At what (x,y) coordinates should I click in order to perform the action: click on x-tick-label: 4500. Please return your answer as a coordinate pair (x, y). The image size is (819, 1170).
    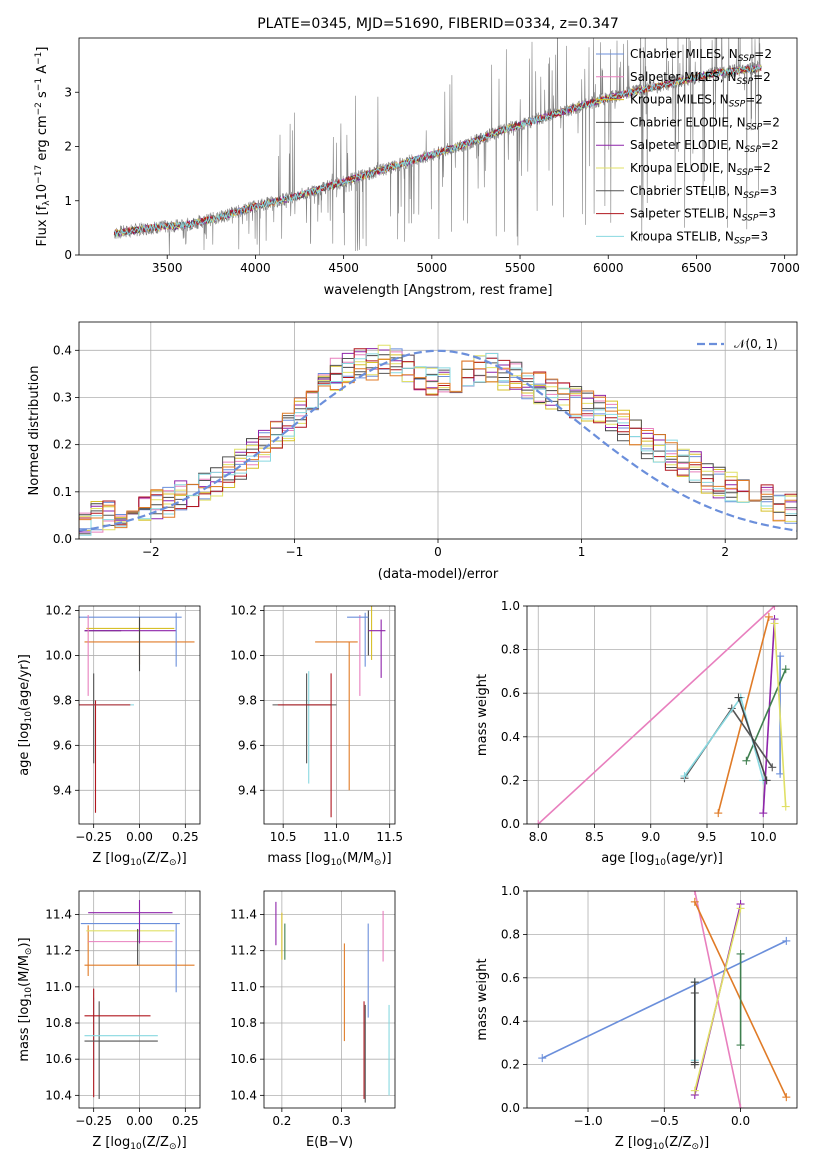
    Looking at the image, I should click on (343, 268).